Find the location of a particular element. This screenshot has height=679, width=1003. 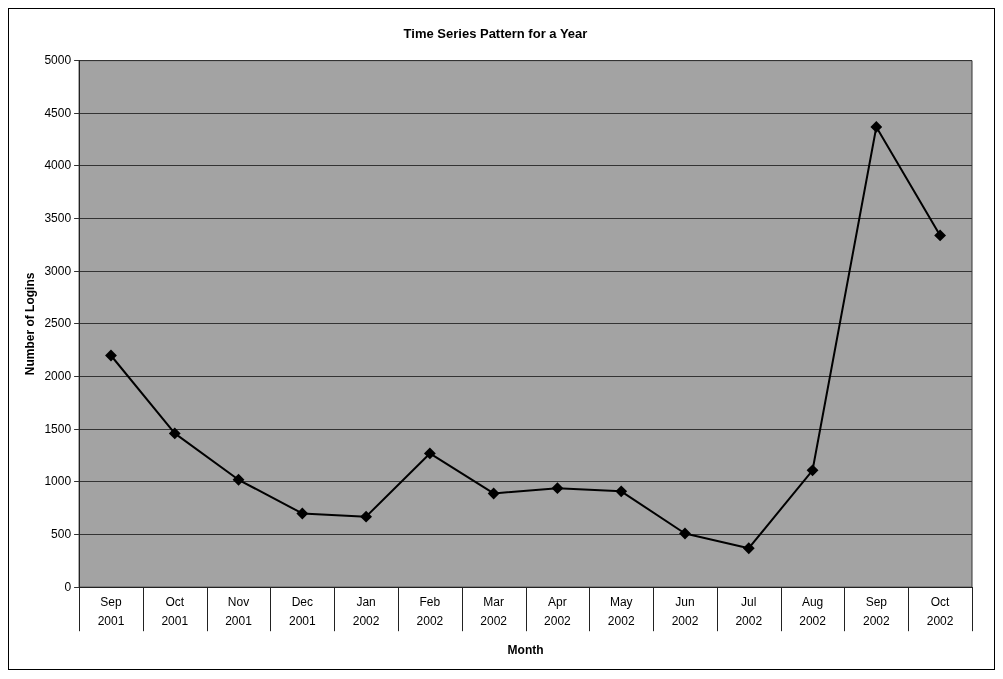

y-tick-label: 2500 is located at coordinates (58, 323).